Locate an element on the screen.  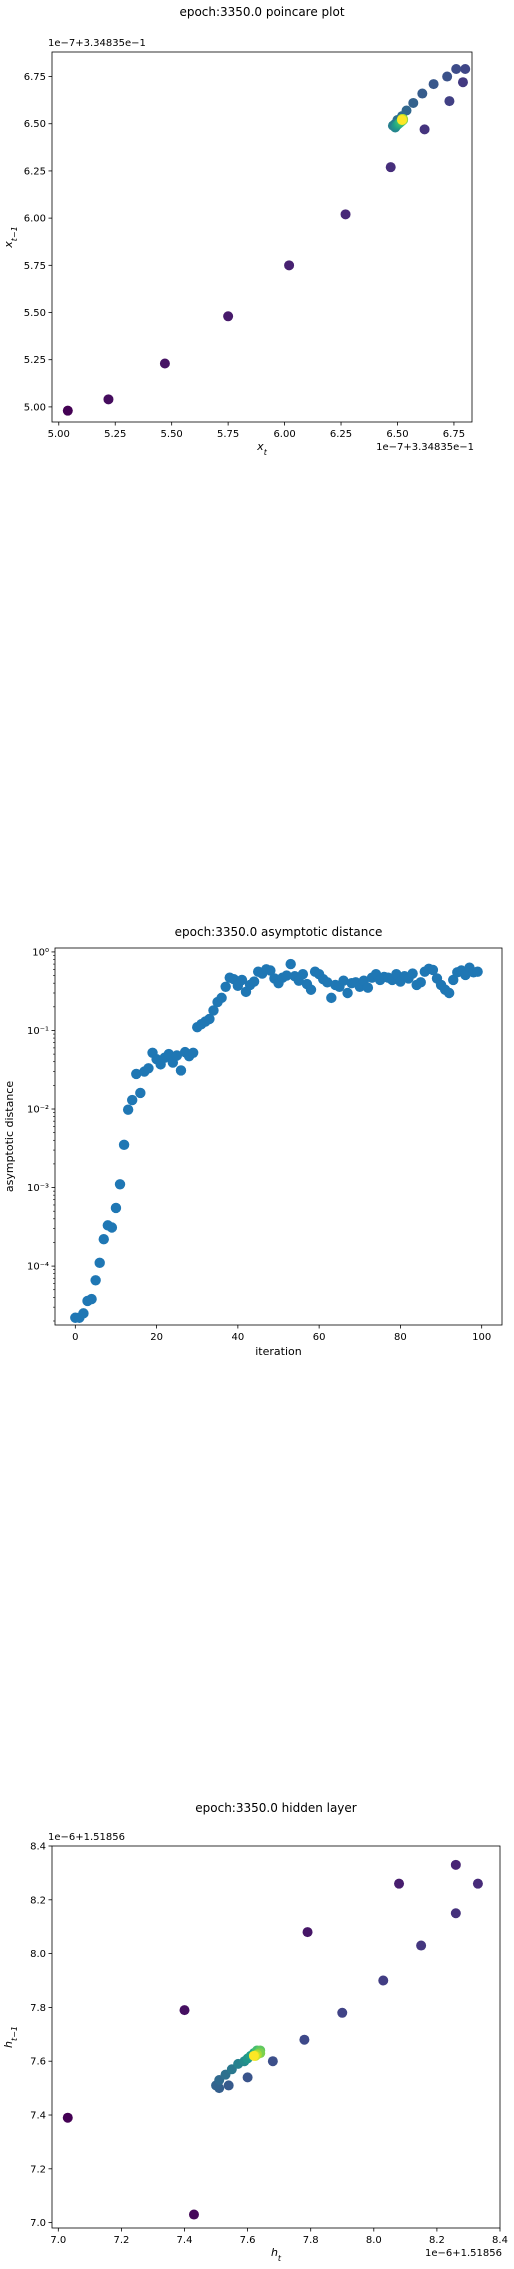
x-tick-label: 8.0 is located at coordinates (374, 2240).